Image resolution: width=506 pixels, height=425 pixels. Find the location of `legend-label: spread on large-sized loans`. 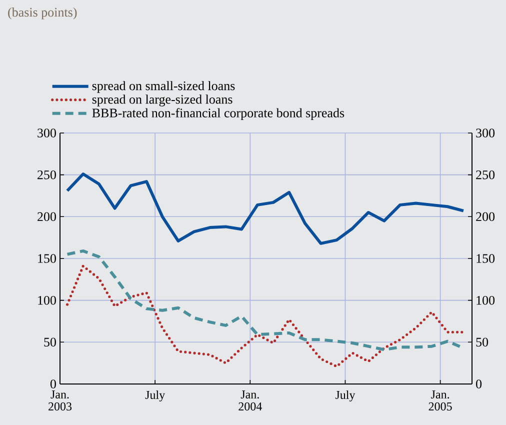

legend-label: spread on large-sized loans is located at coordinates (162, 100).